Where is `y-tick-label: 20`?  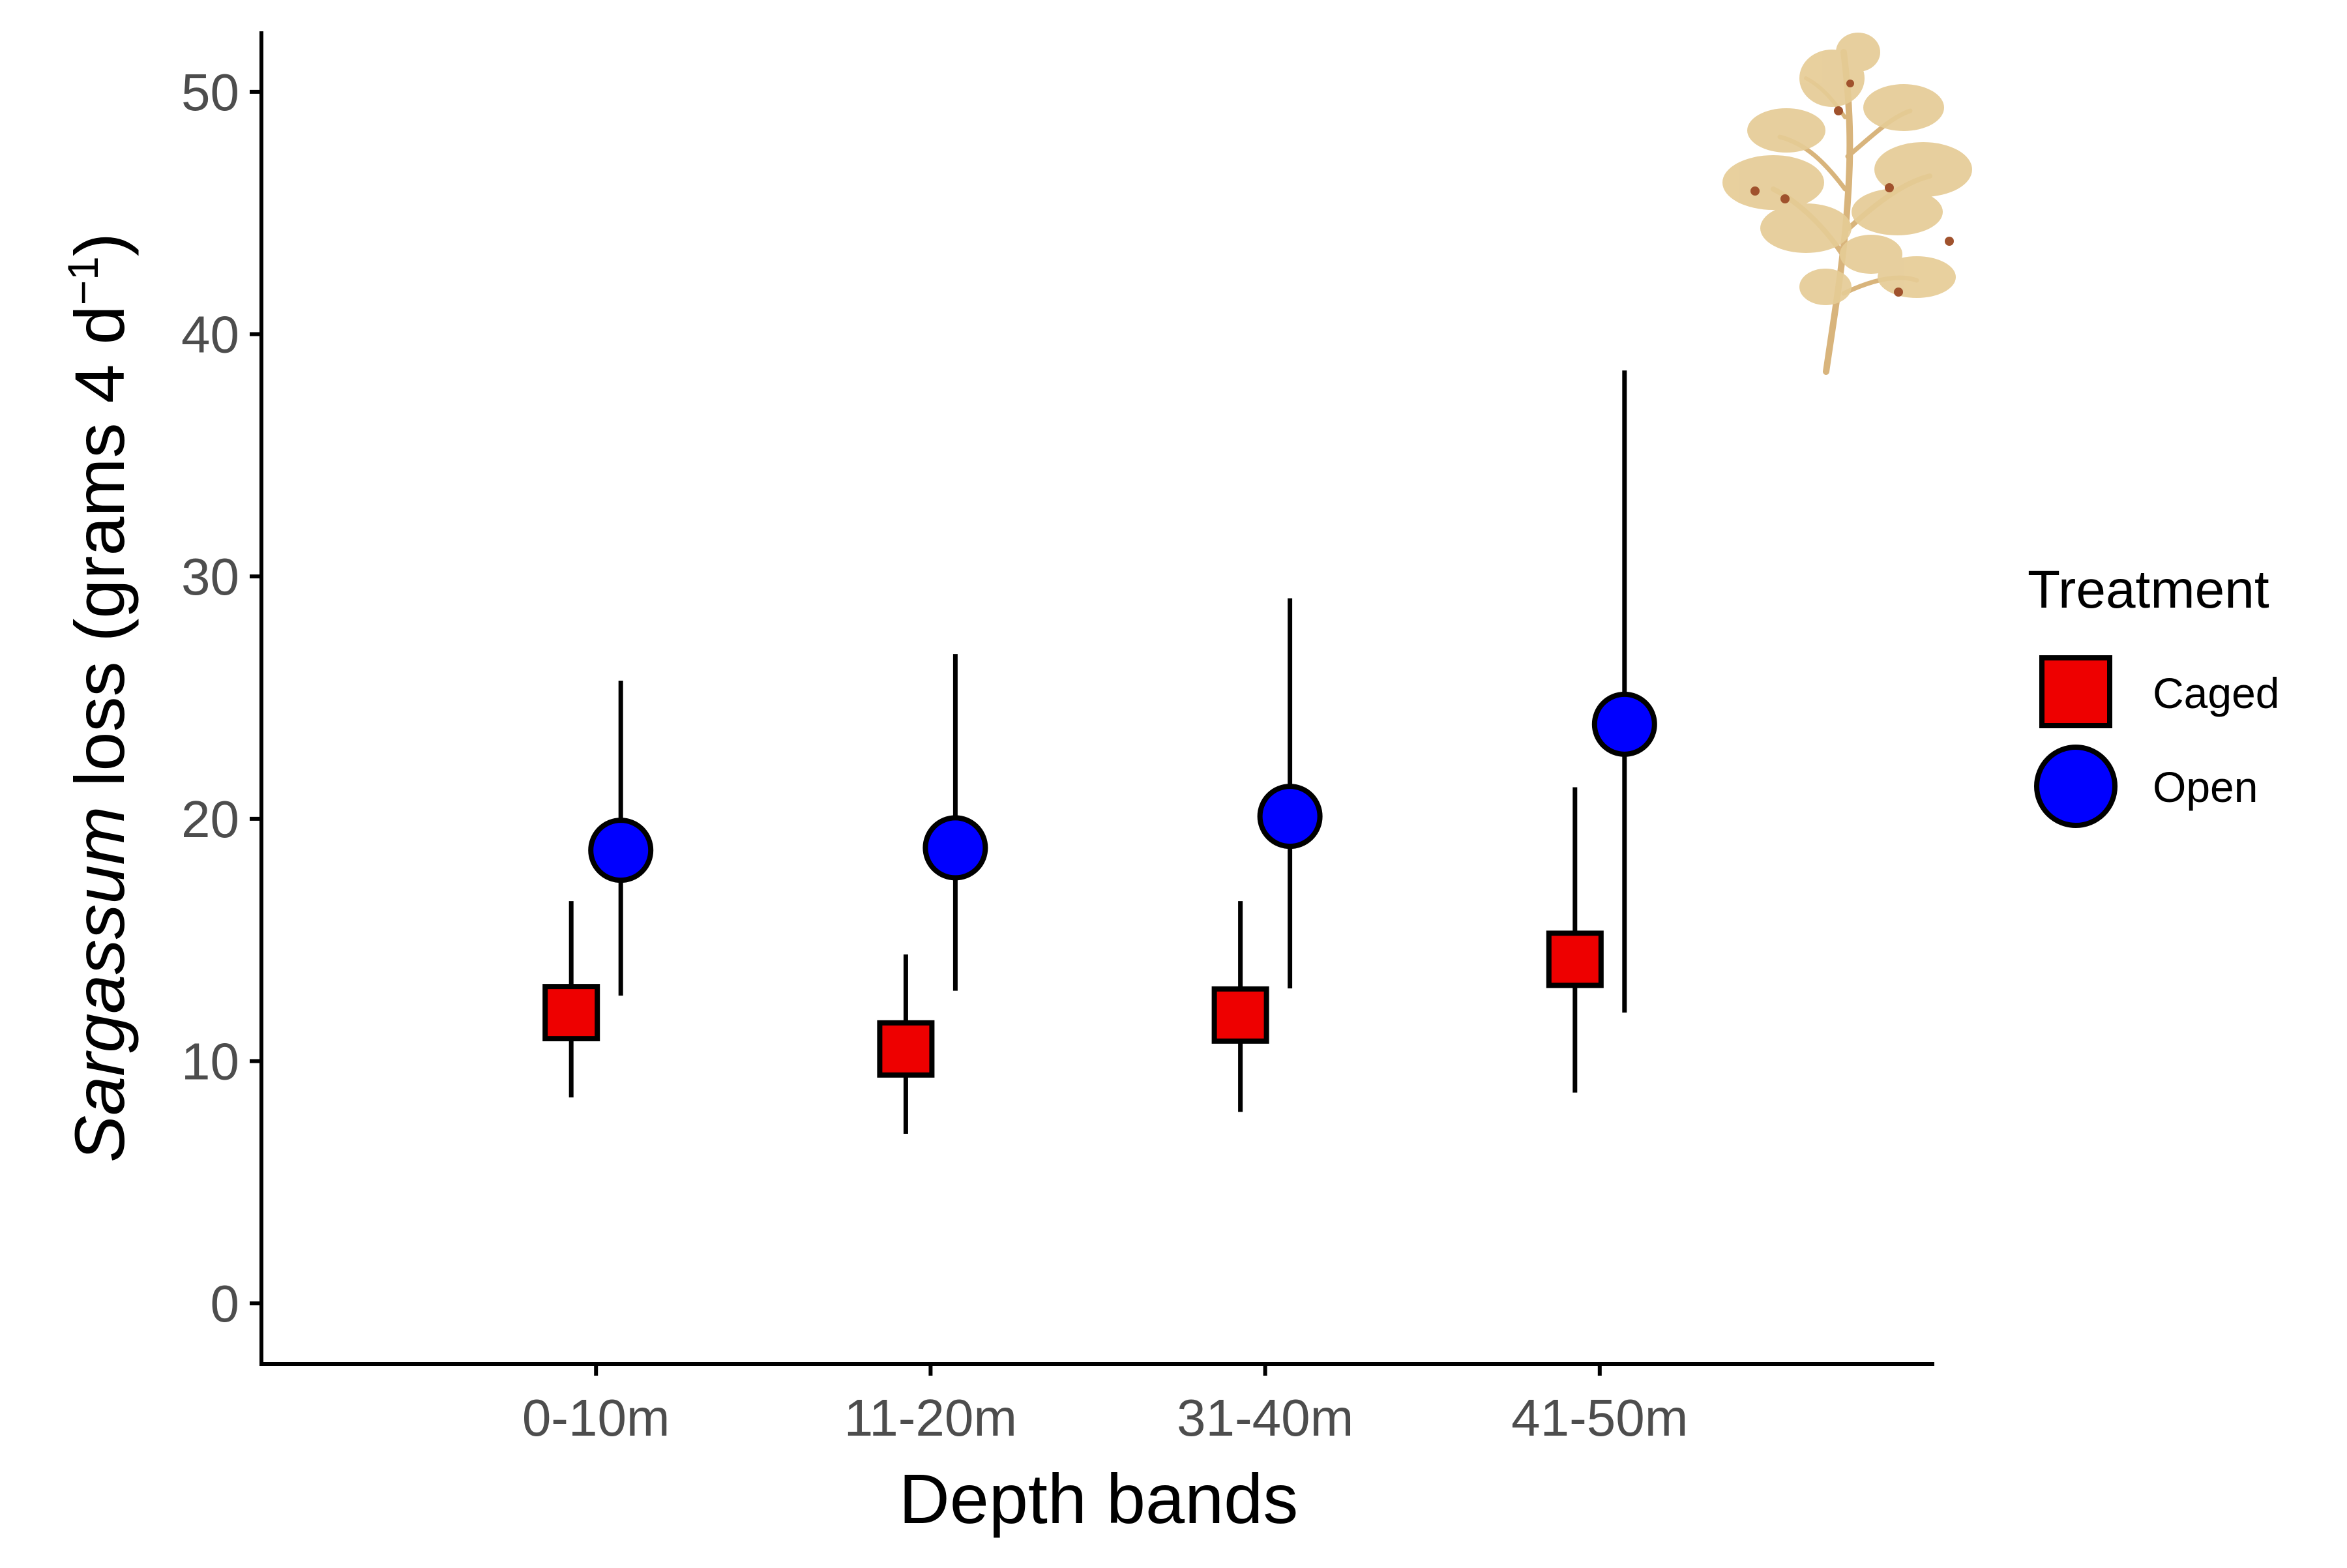
y-tick-label: 20 is located at coordinates (210, 819).